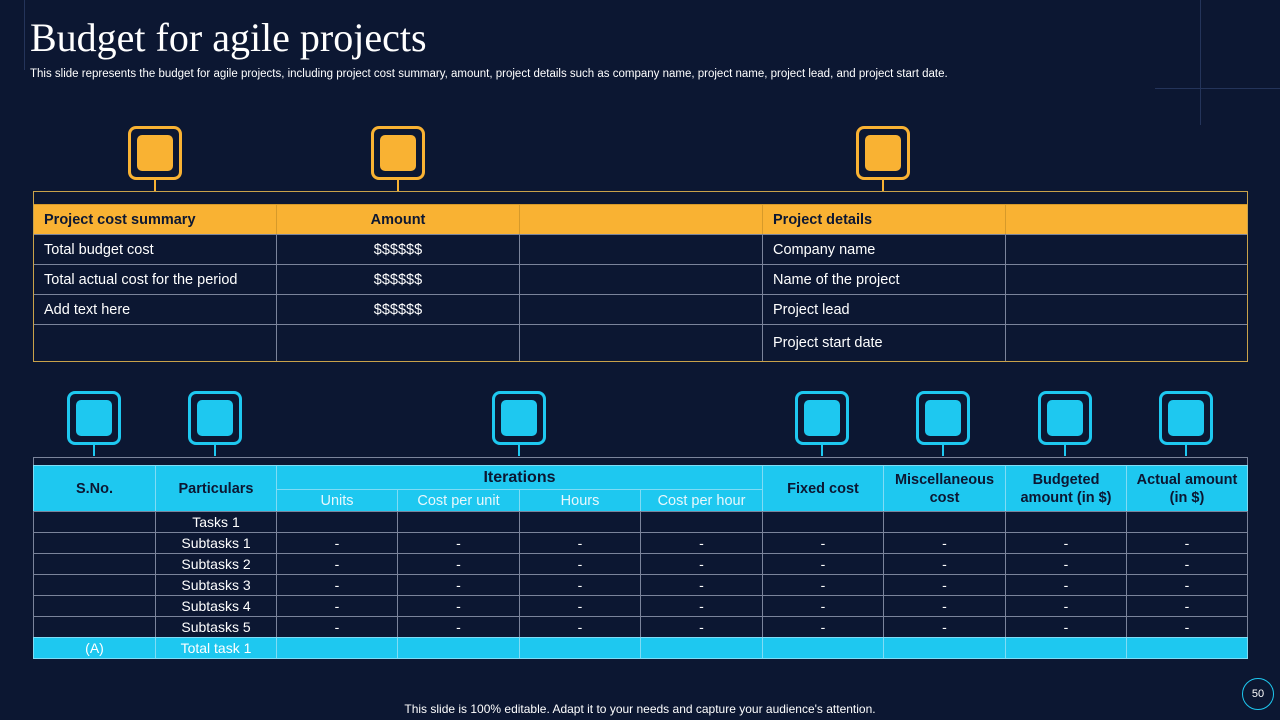  Describe the element at coordinates (1187, 488) in the screenshot. I see `header-cell: Actual amount (in $)` at that location.